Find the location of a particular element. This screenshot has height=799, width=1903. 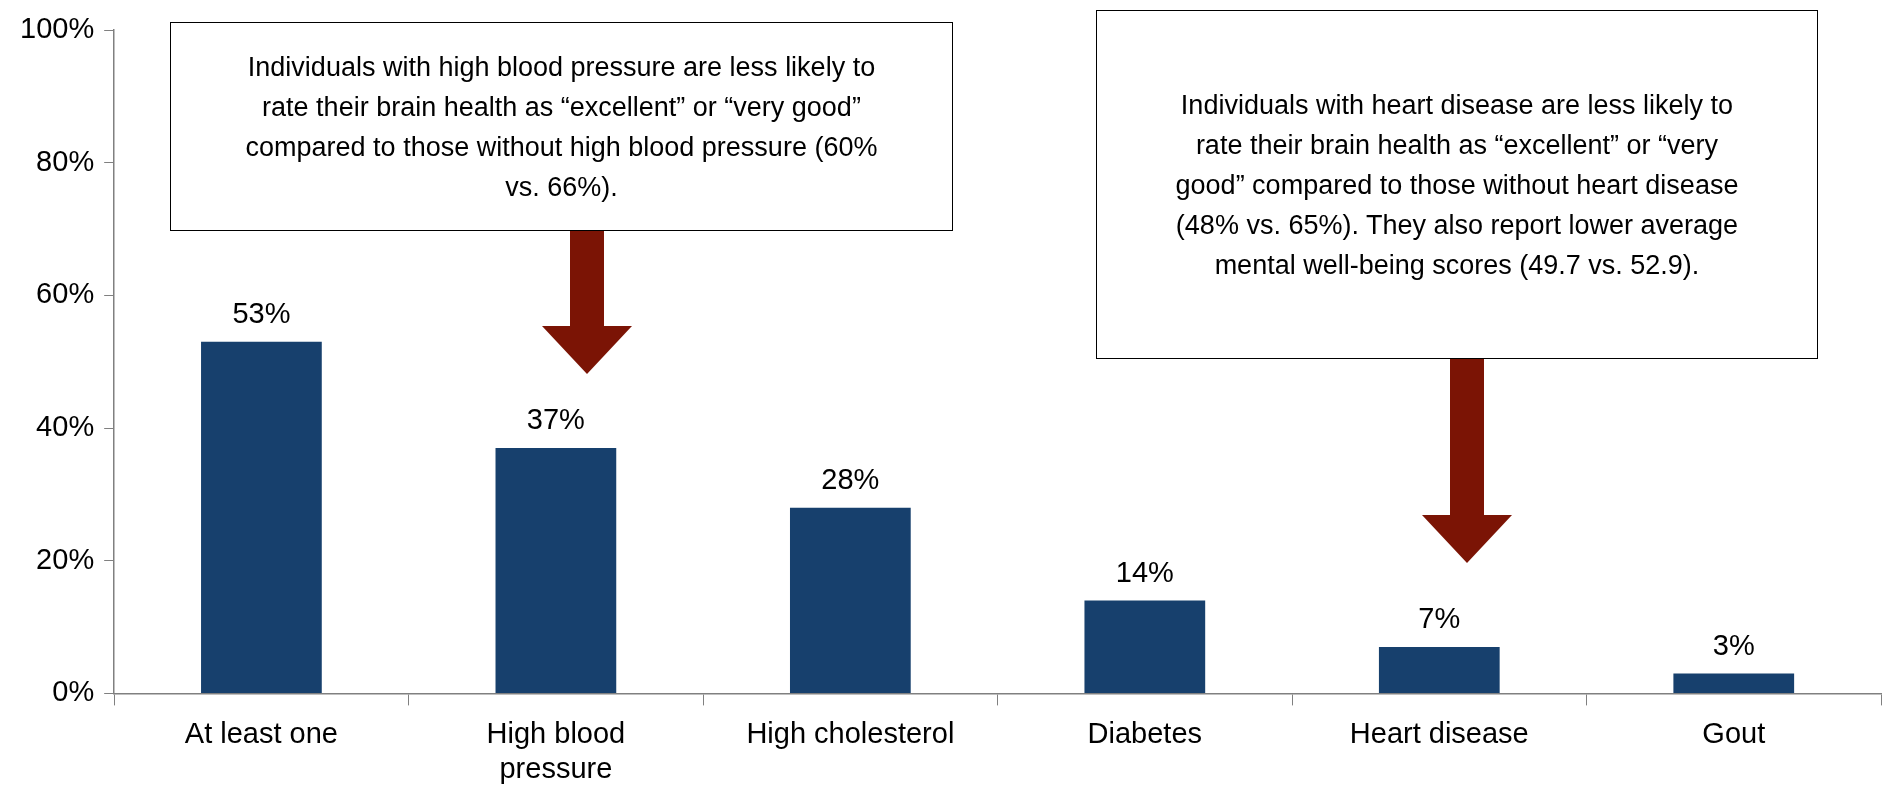

x-tick-label: High blood pressure is located at coordinates (556, 750).